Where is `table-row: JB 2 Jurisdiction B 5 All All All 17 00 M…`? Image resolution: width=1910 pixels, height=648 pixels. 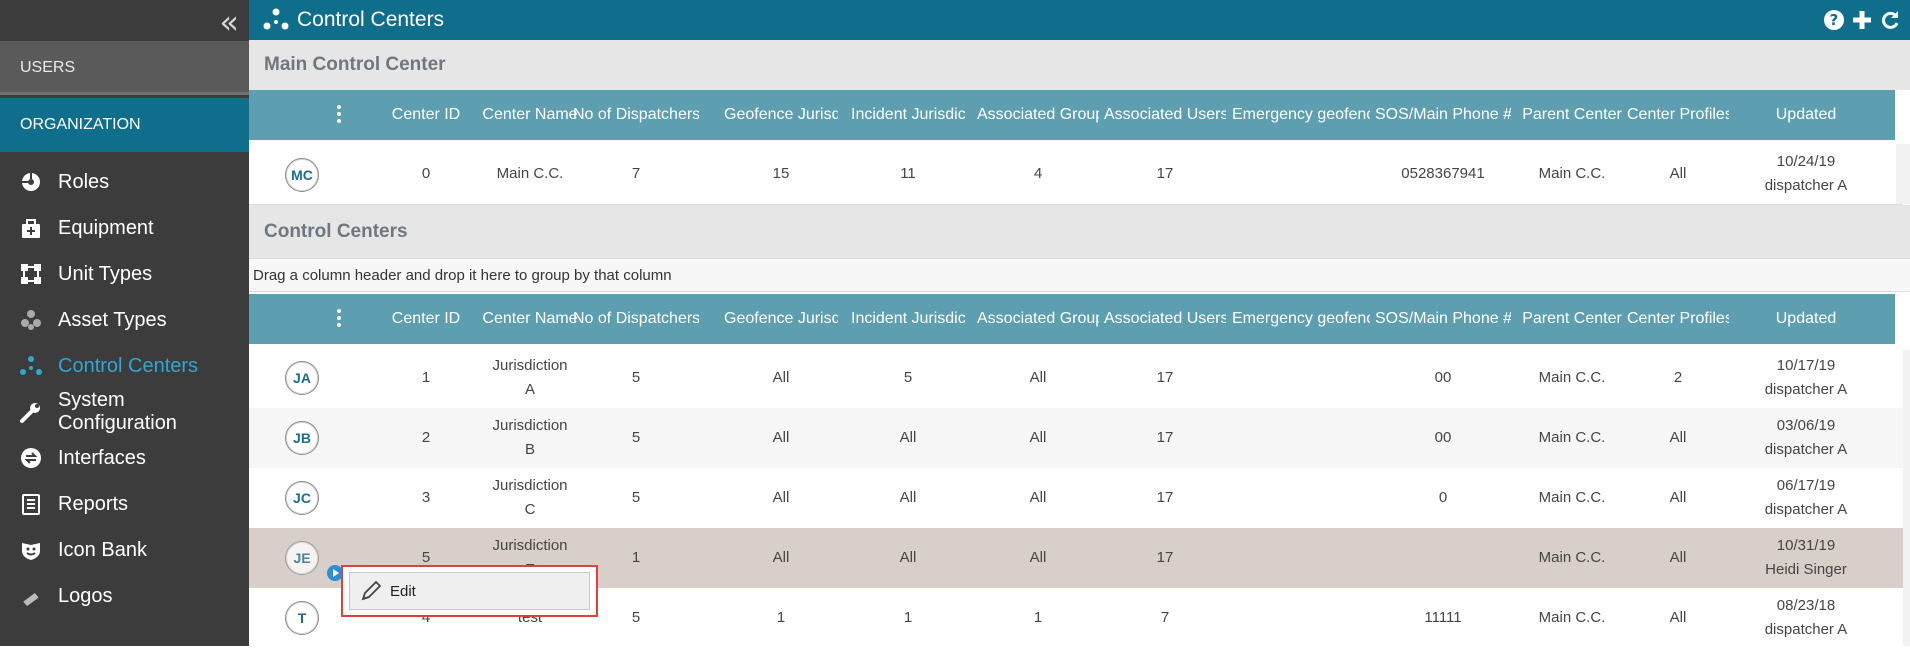
table-row: JB 2 Jurisdiction B 5 All All All 17 00 M… is located at coordinates (1076, 438).